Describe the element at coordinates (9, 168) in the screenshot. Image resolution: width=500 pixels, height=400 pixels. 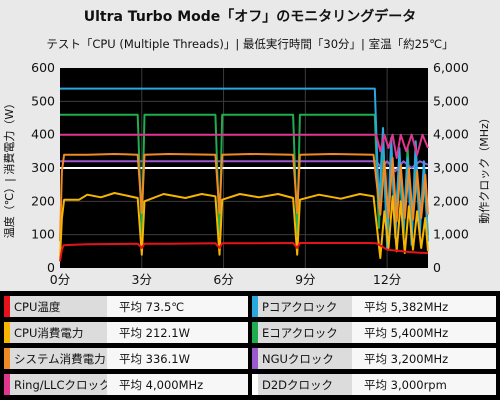
I see `left-axis-label: 温度（℃）| 消費電力（W）` at that location.